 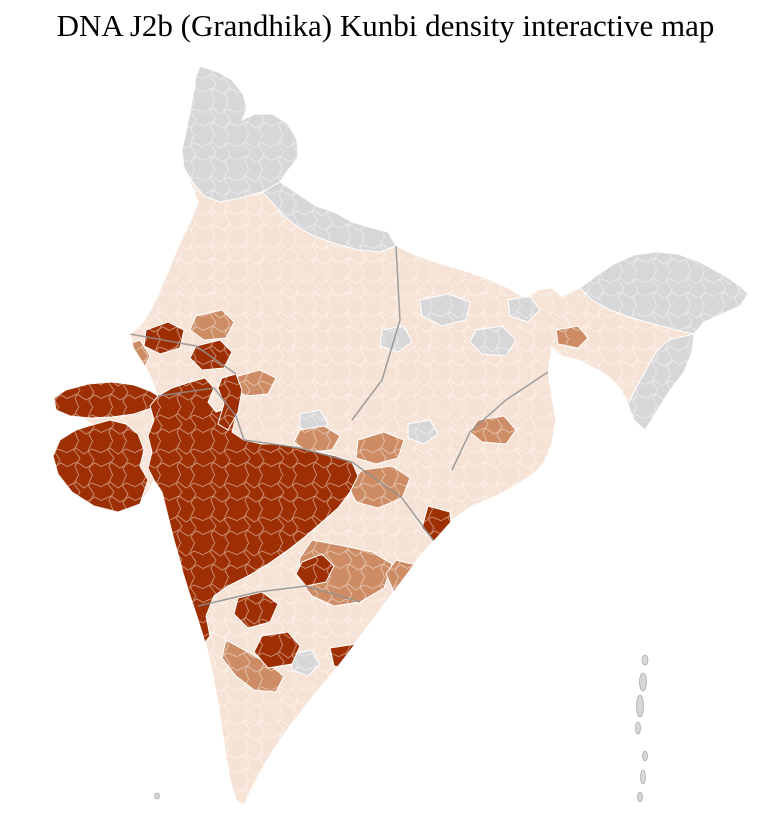 I want to click on tamilnadu-dark-dot-region, so click(x=284, y=759).